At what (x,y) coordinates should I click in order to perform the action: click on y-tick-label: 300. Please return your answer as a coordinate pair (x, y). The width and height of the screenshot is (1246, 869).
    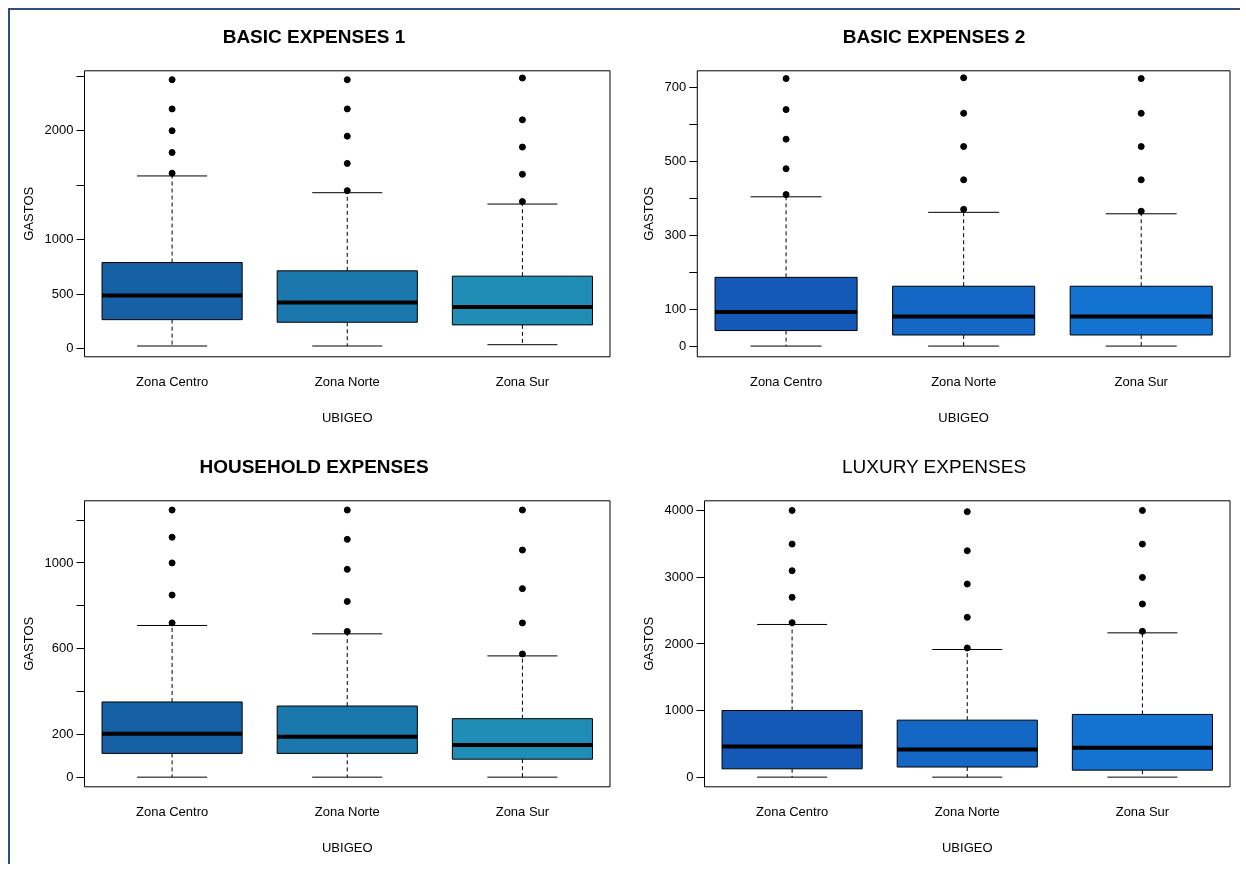
    Looking at the image, I should click on (675, 234).